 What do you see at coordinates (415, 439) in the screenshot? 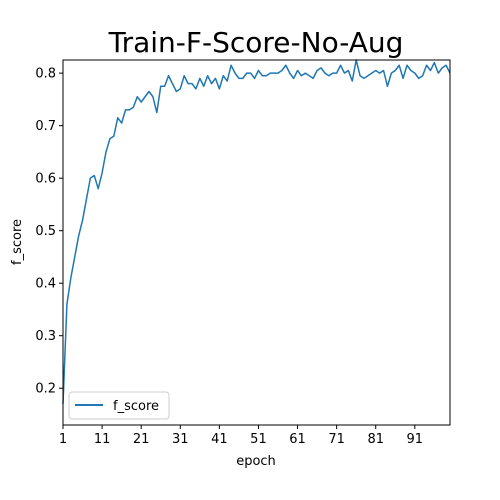
I see `x-tick-label: 91` at bounding box center [415, 439].